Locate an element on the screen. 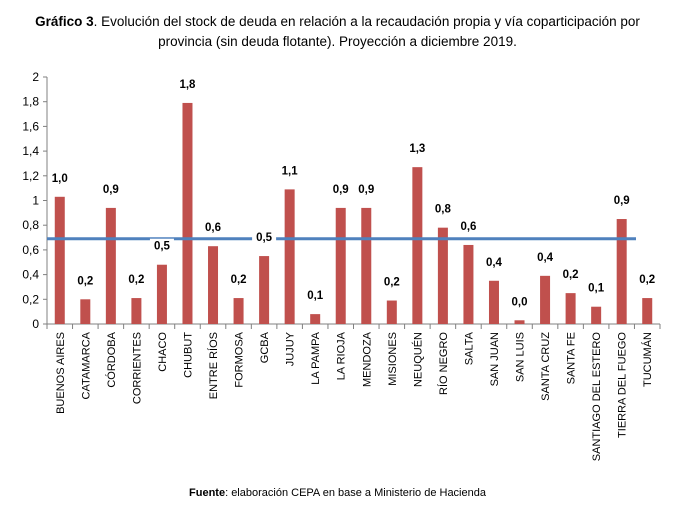 The width and height of the screenshot is (675, 505). category-label: MISIONES is located at coordinates (393, 359).